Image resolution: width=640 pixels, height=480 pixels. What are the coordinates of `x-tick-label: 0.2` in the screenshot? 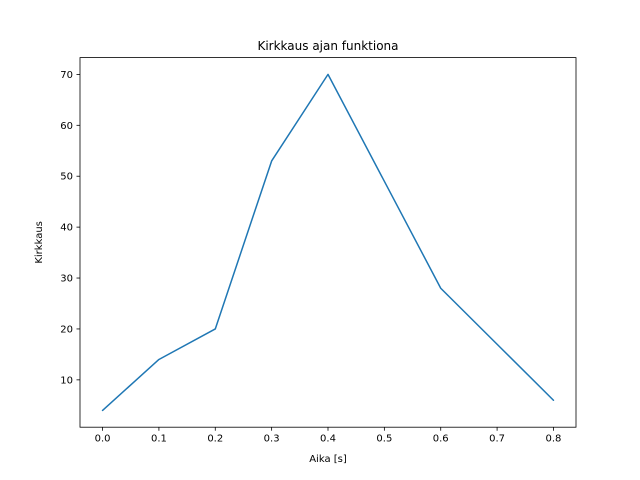 It's located at (215, 439).